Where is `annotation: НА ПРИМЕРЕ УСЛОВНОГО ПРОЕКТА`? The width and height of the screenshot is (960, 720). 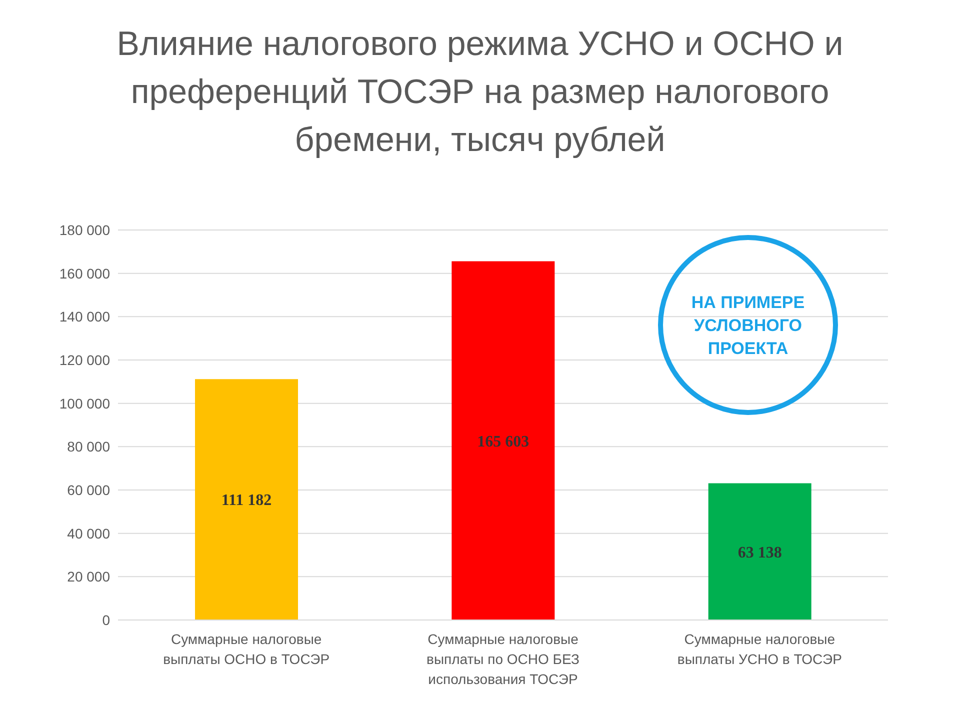 annotation: НА ПРИМЕРЕ УСЛОВНОГО ПРОЕКТА is located at coordinates (748, 326).